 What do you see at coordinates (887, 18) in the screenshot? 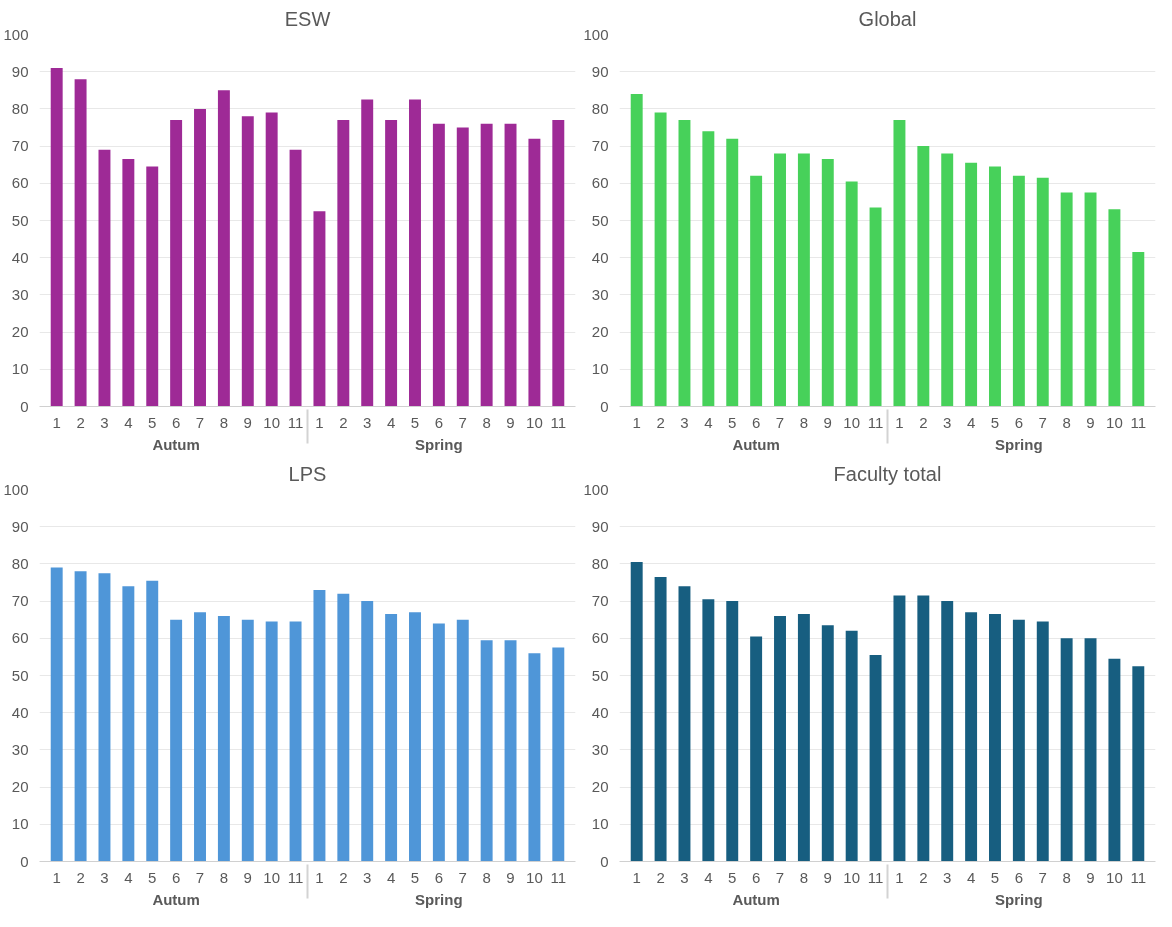
I see `chart-title: Global` at bounding box center [887, 18].